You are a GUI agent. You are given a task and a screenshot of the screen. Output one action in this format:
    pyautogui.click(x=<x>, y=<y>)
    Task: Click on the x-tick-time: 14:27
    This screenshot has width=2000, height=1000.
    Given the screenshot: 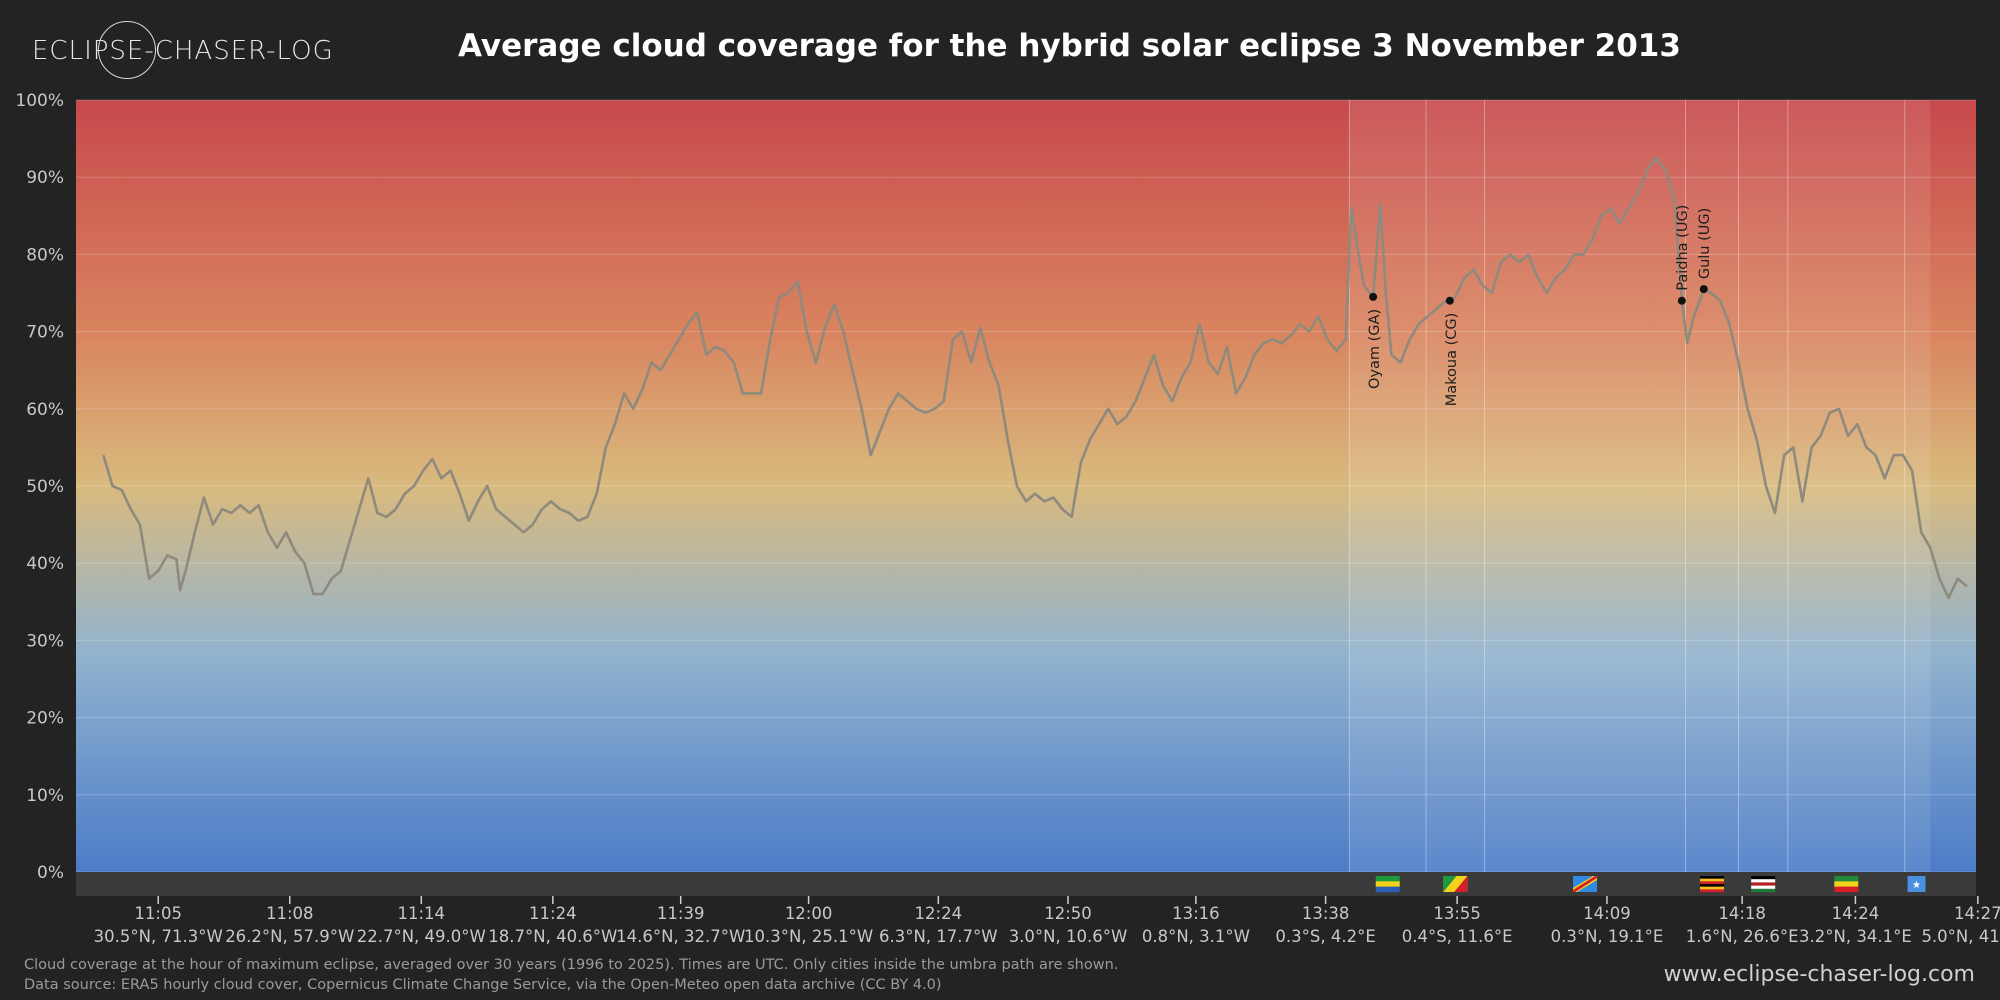 What is the action you would take?
    pyautogui.click(x=1977, y=913)
    